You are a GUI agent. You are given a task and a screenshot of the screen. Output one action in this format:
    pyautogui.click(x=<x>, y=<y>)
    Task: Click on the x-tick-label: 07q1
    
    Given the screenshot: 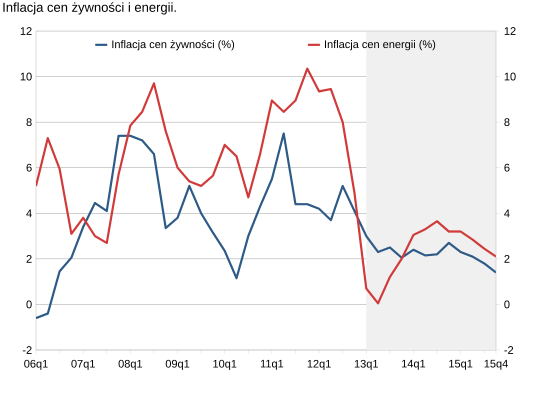 What is the action you would take?
    pyautogui.click(x=83, y=365)
    